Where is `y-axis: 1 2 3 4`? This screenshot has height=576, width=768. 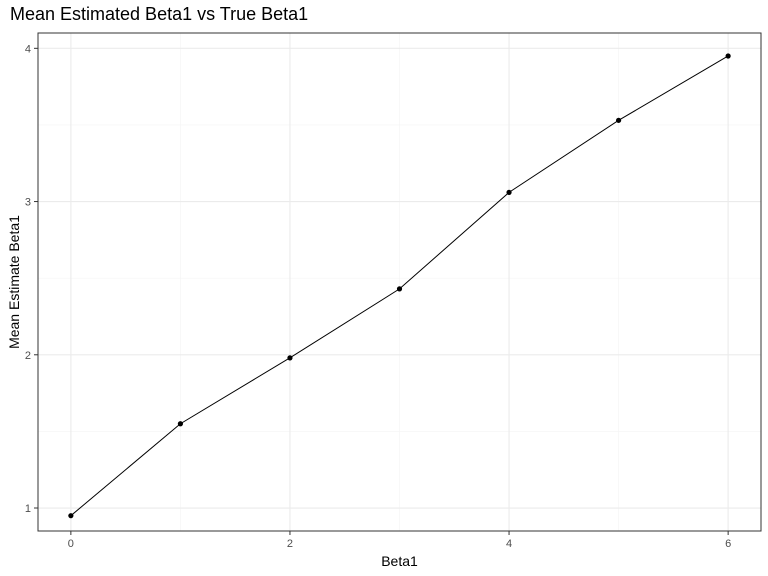 y-axis: 1 2 3 4 is located at coordinates (31, 279).